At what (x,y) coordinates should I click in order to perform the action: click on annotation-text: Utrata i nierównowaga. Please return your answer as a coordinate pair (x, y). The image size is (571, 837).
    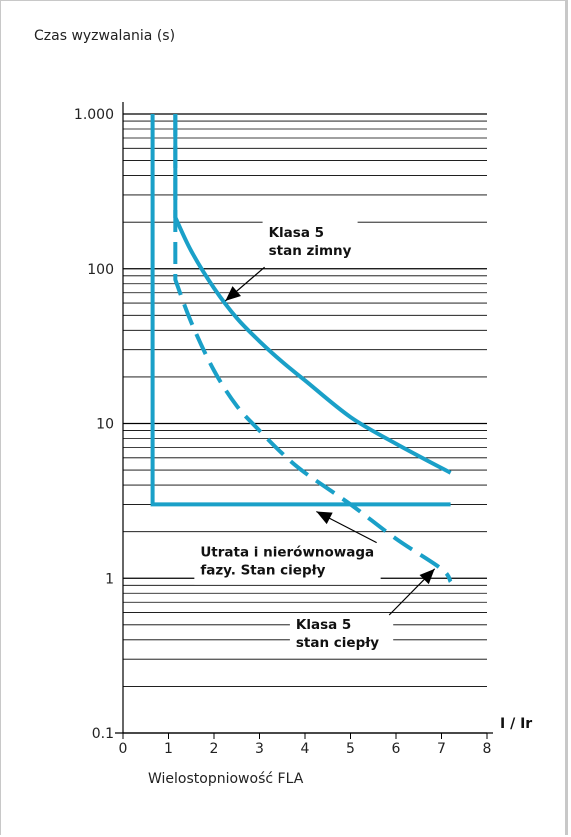
    Looking at the image, I should click on (287, 553).